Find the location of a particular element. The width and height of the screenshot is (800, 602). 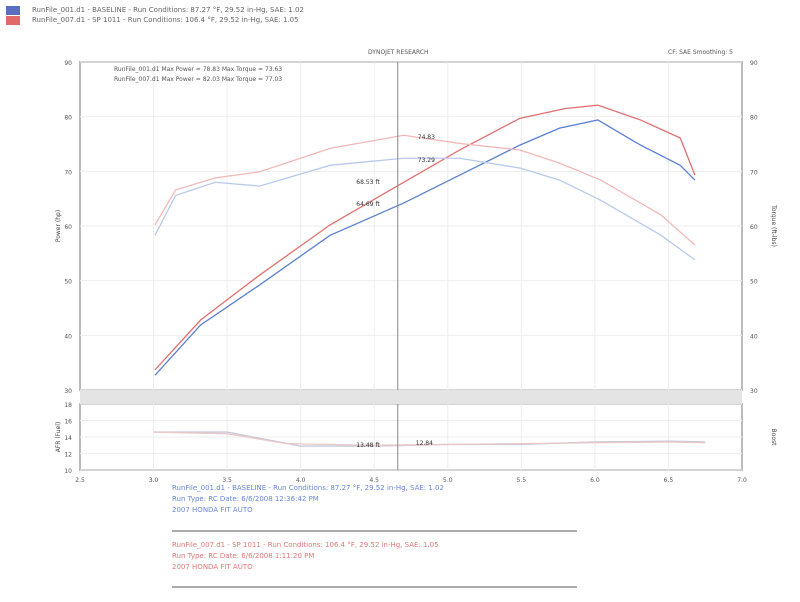

y2-tick-label: 70 is located at coordinates (754, 172).